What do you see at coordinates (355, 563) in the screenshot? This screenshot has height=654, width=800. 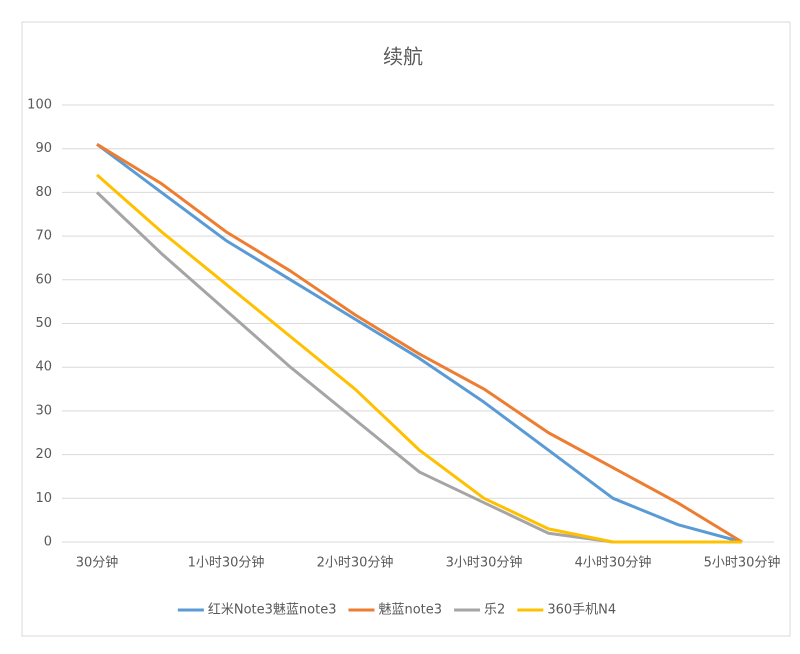 I see `x-tick-label: 2小时30分钟` at bounding box center [355, 563].